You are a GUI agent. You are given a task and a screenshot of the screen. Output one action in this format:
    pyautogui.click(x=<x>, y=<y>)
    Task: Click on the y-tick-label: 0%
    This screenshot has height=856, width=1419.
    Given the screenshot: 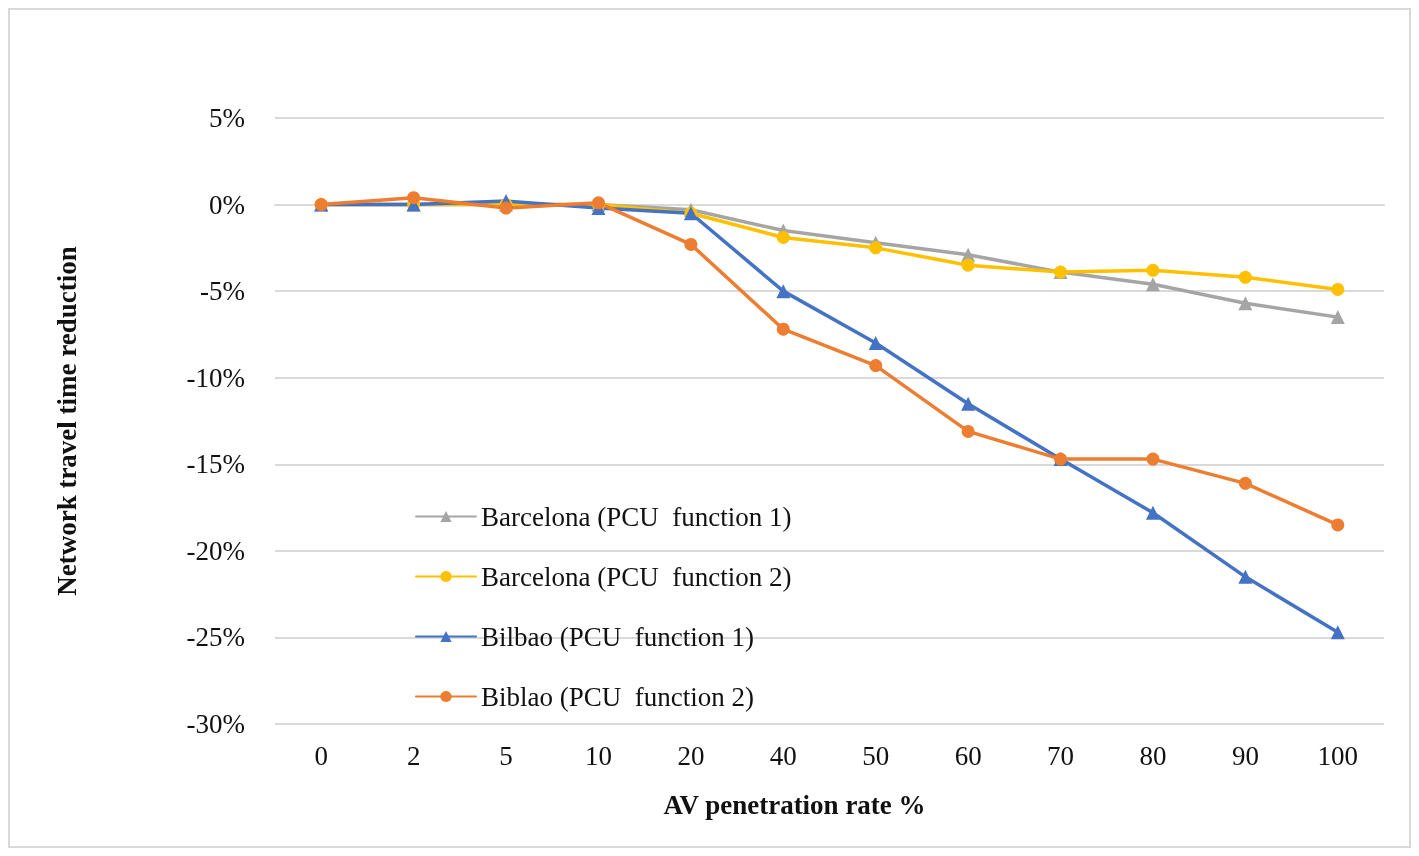 What is the action you would take?
    pyautogui.click(x=227, y=204)
    